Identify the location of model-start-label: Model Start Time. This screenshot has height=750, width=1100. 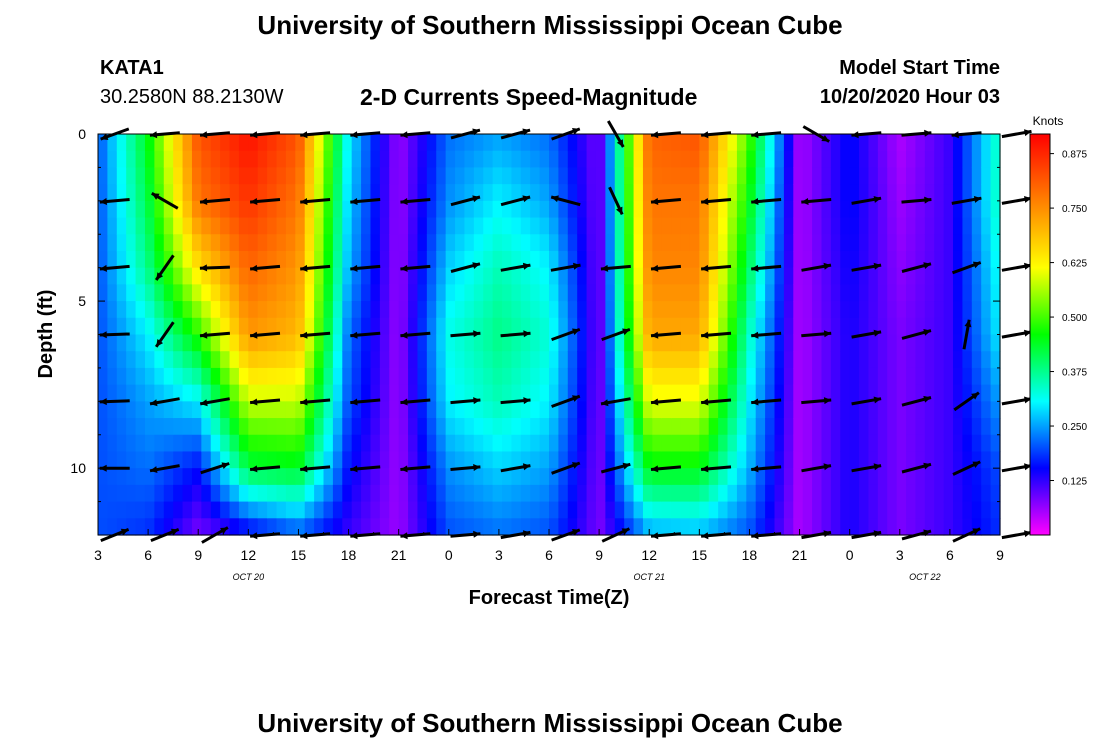
(919, 68).